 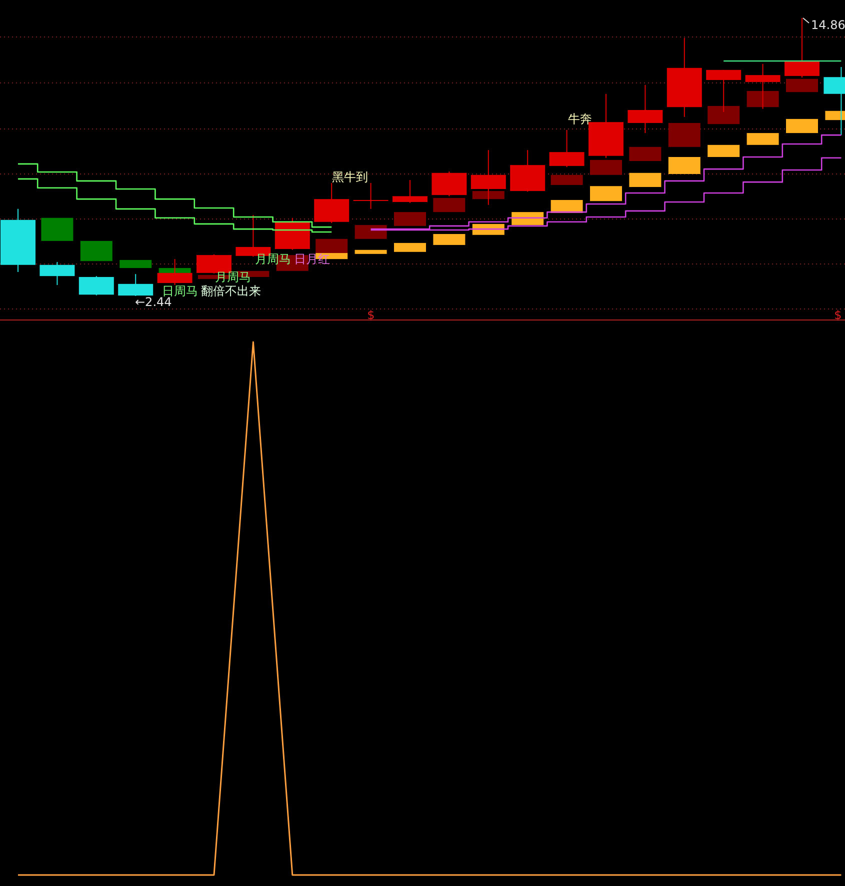 What do you see at coordinates (828, 25) in the screenshot?
I see `annotation: 14.86` at bounding box center [828, 25].